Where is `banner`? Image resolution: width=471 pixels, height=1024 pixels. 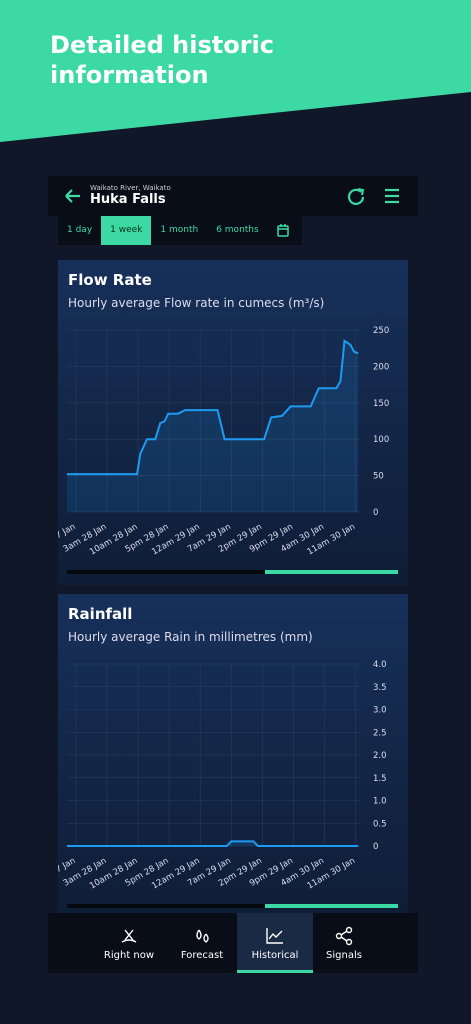
banner is located at coordinates (235, 71).